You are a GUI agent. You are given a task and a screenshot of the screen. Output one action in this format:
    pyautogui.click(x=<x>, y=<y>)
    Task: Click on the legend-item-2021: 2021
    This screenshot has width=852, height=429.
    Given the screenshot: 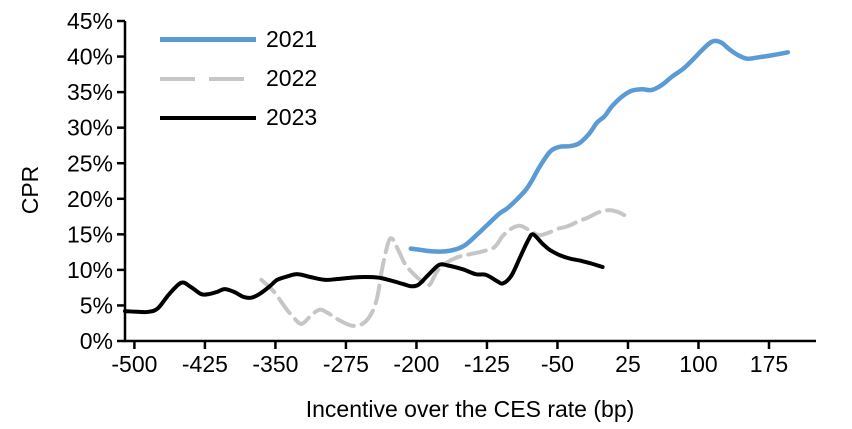 What is the action you would take?
    pyautogui.click(x=238, y=39)
    